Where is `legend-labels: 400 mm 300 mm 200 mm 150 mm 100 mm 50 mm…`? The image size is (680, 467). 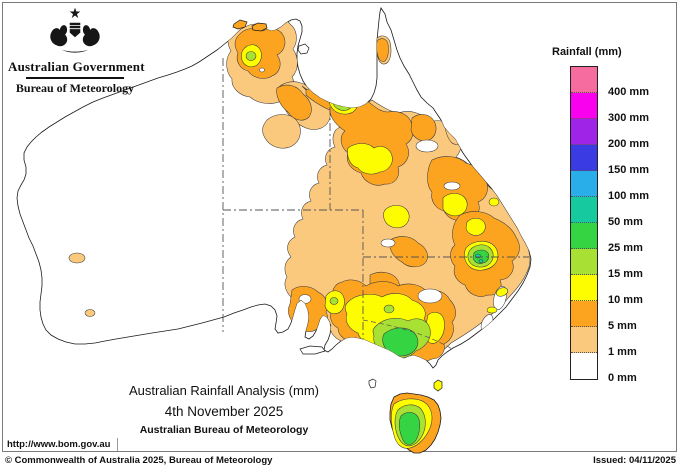
legend-labels: 400 mm 300 mm 200 mm 150 mm 100 mm 50 mm… is located at coordinates (628, 235).